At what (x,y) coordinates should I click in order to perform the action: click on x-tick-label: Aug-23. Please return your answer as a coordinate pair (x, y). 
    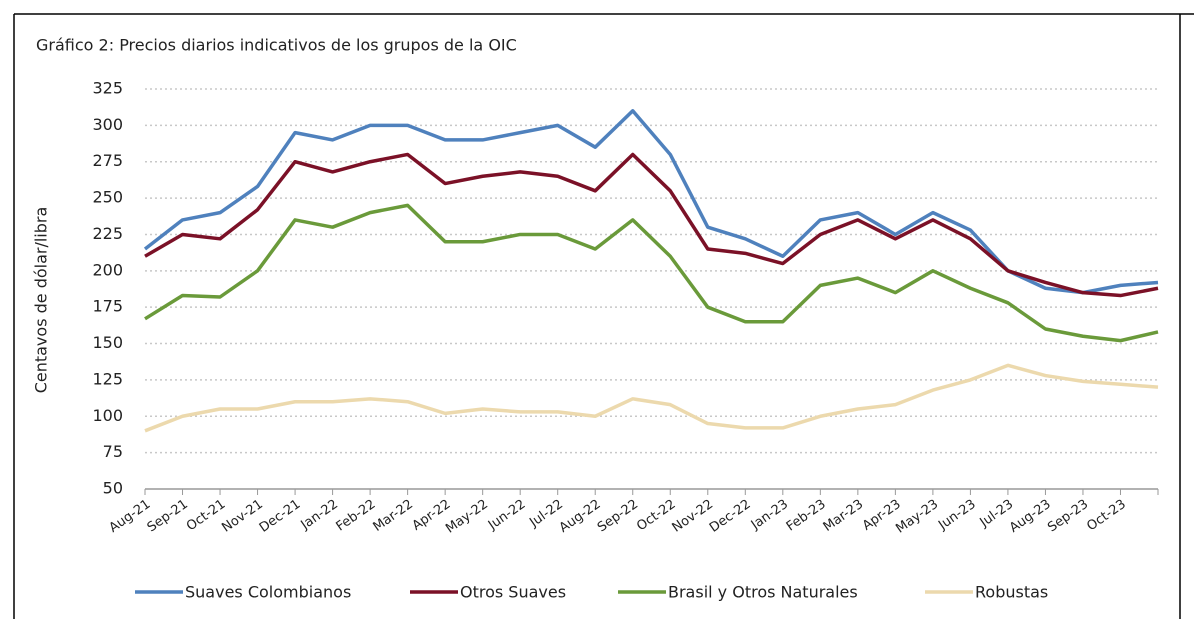
    Looking at the image, I should click on (1030, 516).